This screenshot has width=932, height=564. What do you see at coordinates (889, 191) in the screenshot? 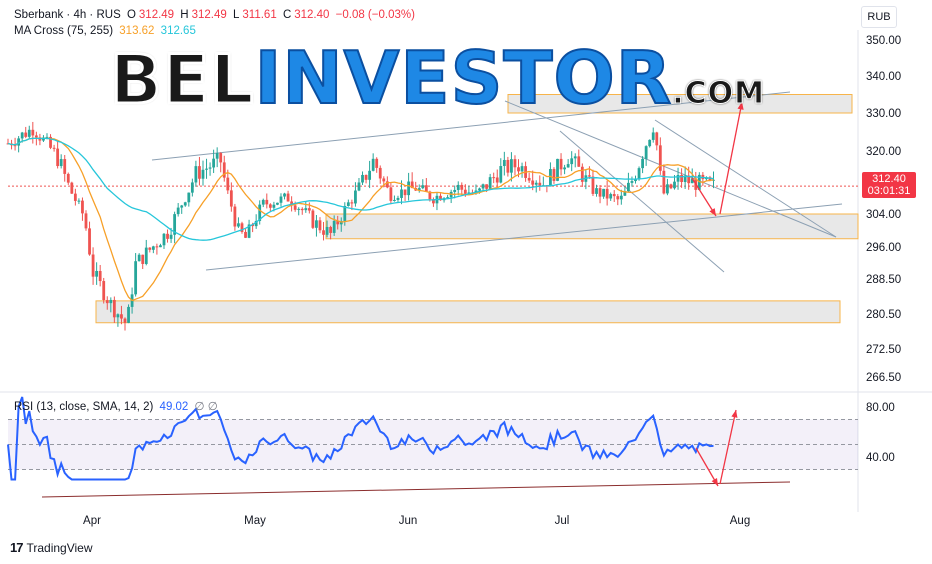
I see `price-tag-countdown: 03:01:31` at bounding box center [889, 191].